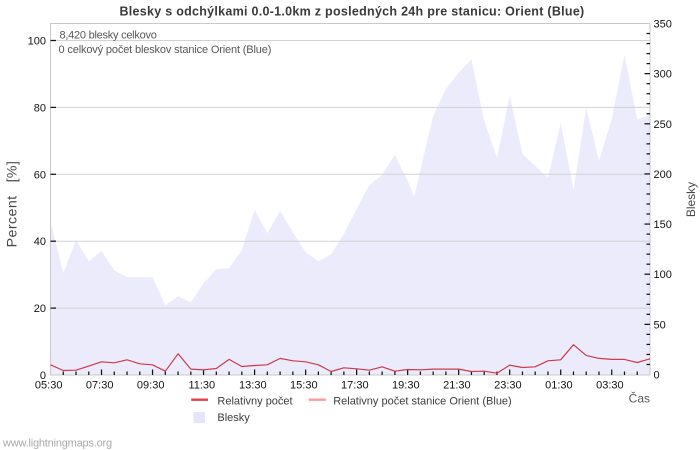 This screenshot has height=450, width=700. What do you see at coordinates (40, 309) in the screenshot?
I see `svg-text: 20` at bounding box center [40, 309].